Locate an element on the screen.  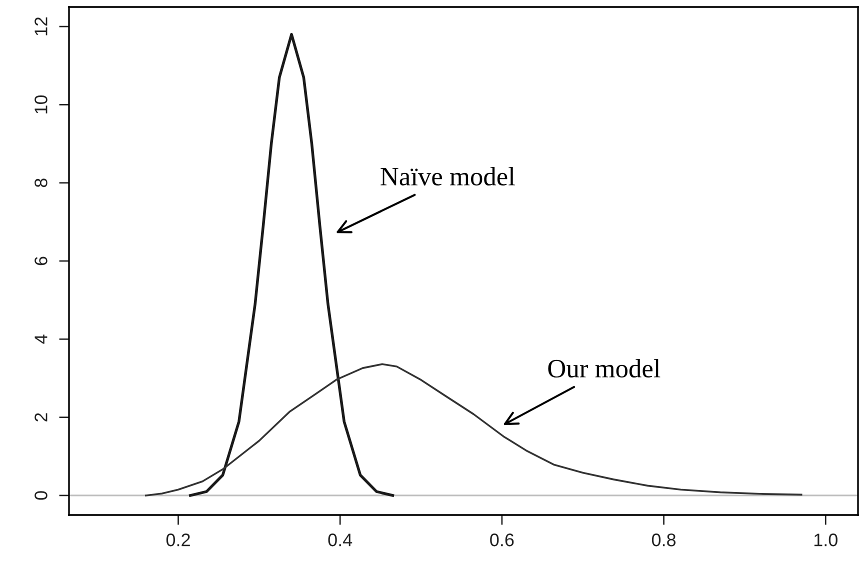
y-tick-label: 10 is located at coordinates (41, 104).